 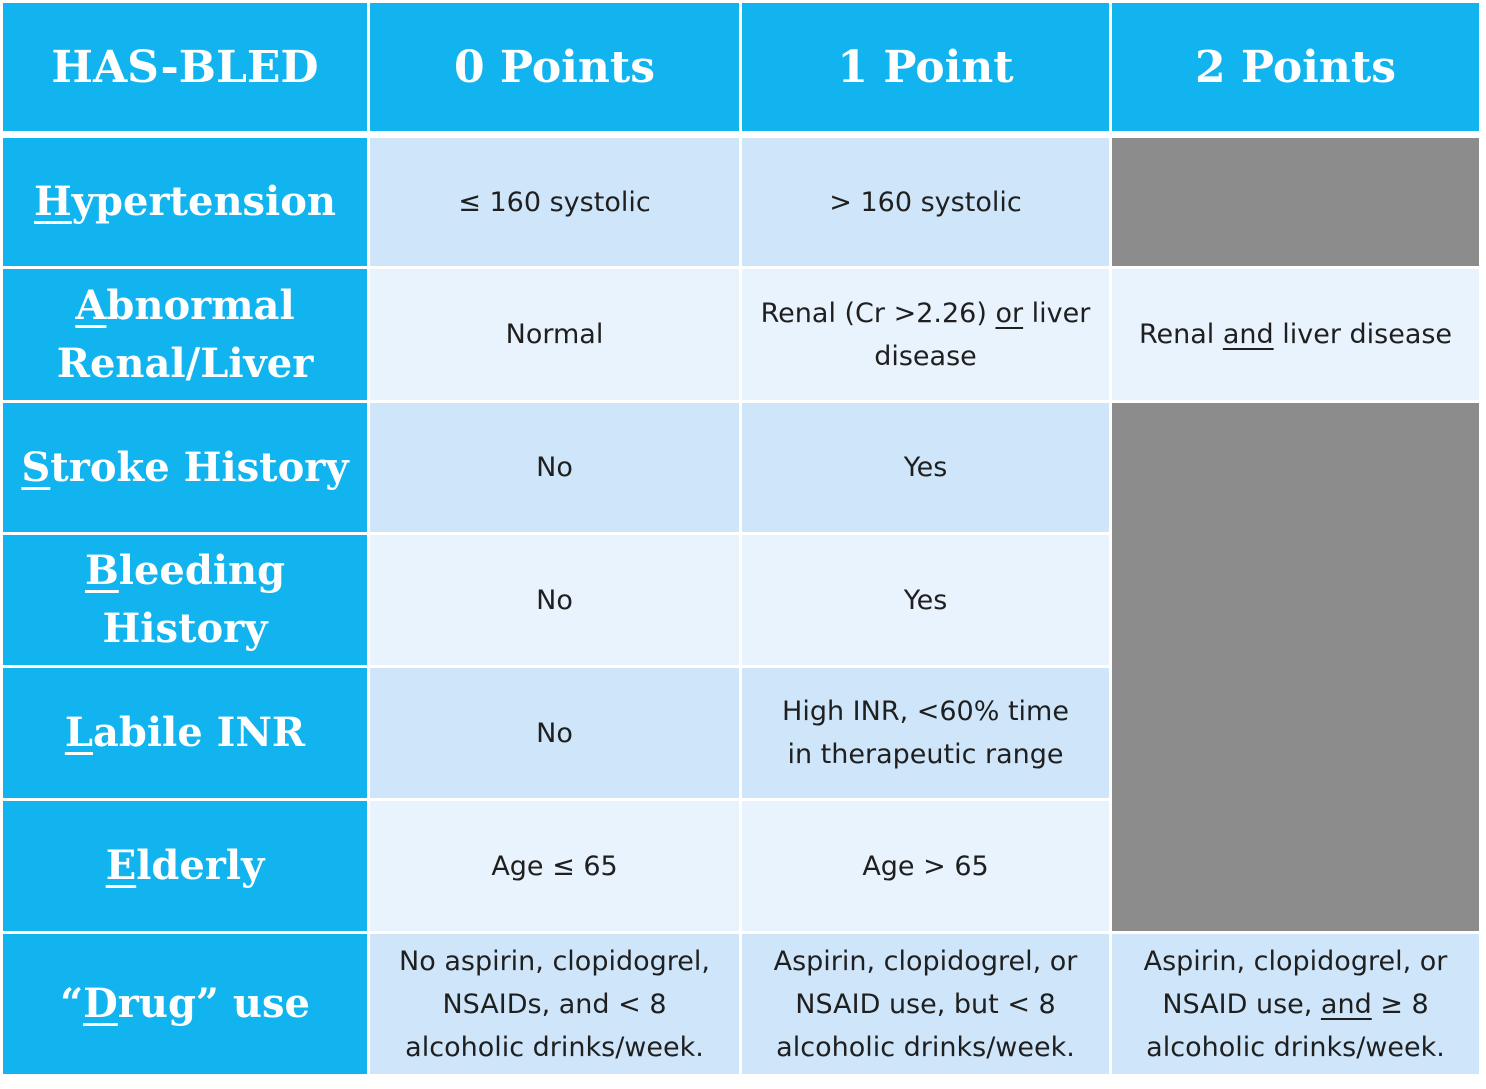 What do you see at coordinates (185, 334) in the screenshot?
I see `row-label-abnormal-renal-liver: Abnormal Renal/Liver` at bounding box center [185, 334].